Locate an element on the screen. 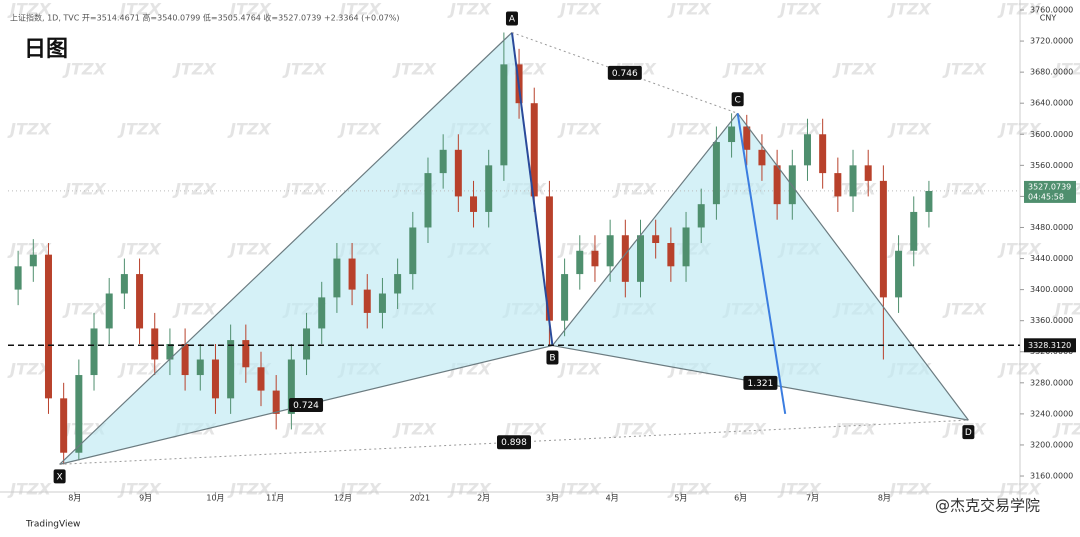  y-tick-label: 3760.0000 is located at coordinates (1051, 10).